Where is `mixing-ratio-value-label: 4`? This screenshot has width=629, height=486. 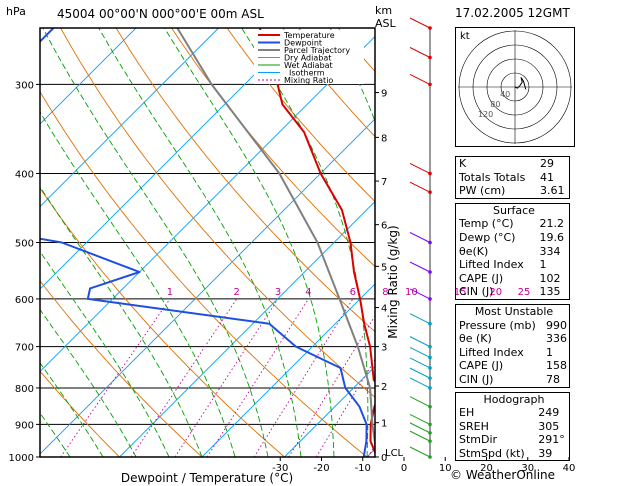 mixing-ratio-value-label: 4 is located at coordinates (308, 292).